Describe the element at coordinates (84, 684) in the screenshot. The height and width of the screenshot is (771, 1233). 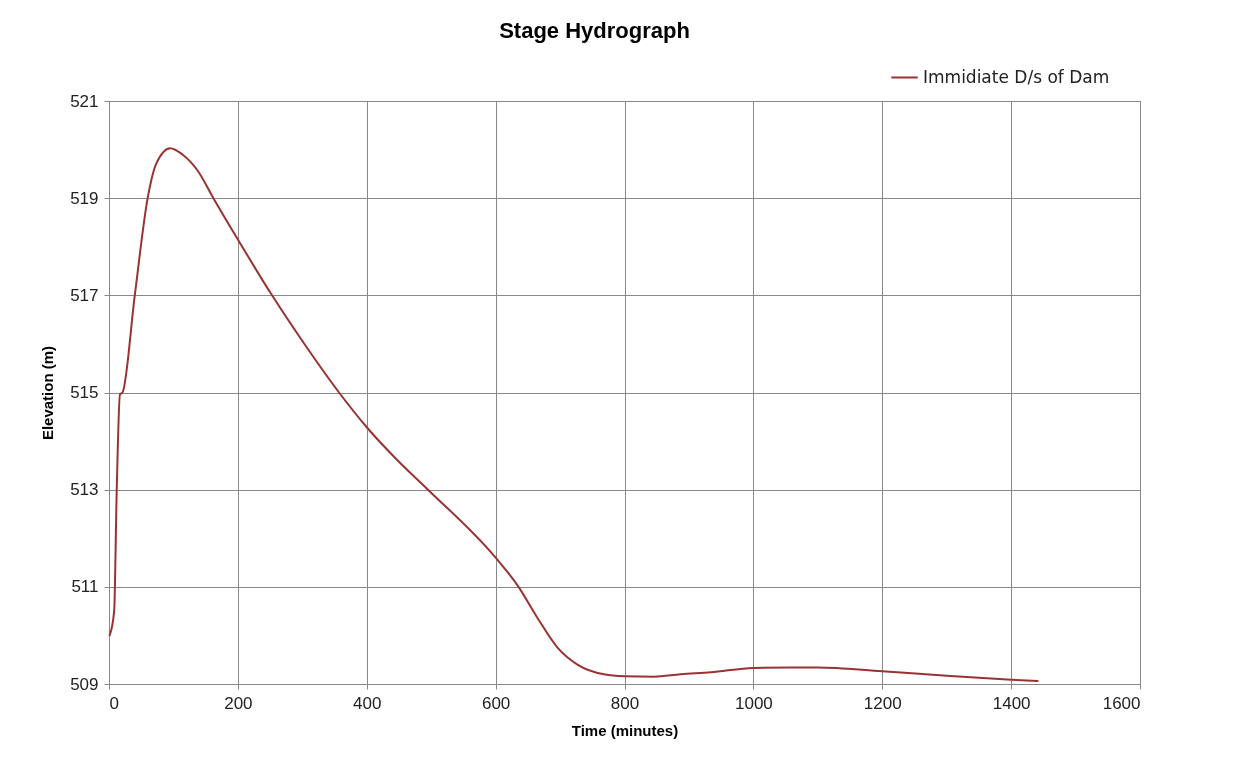
I see `y-tick-label: 509` at that location.